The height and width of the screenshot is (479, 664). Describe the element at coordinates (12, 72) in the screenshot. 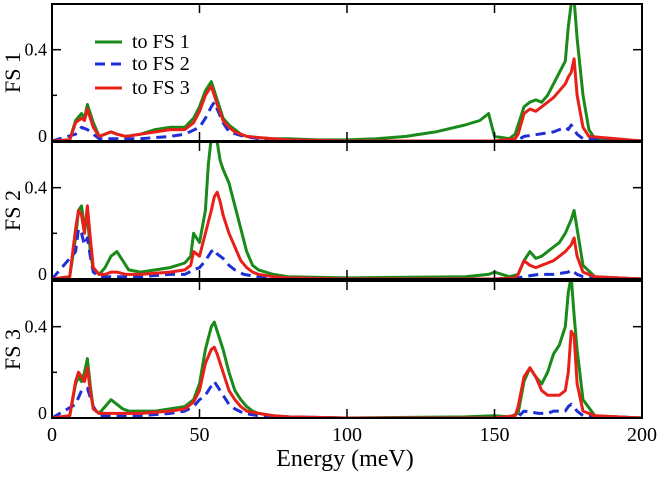

I see `panel-1-ylabel: FS 1` at that location.